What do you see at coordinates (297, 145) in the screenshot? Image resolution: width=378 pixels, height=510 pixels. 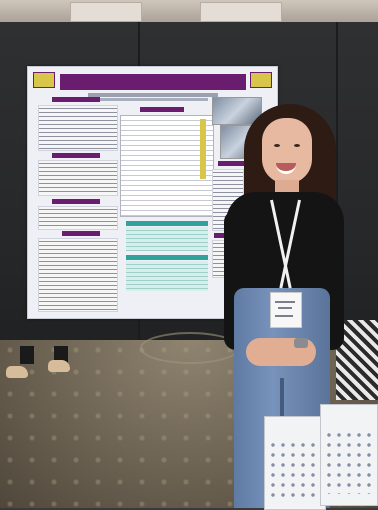 I see `presenter-eye-right` at bounding box center [297, 145].